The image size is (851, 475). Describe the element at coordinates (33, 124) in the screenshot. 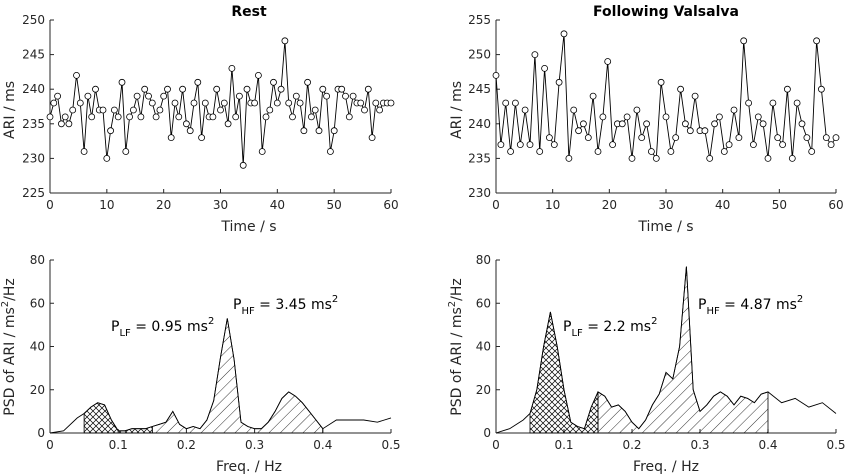

I see `rest-time-y-tick-label: 235` at that location.